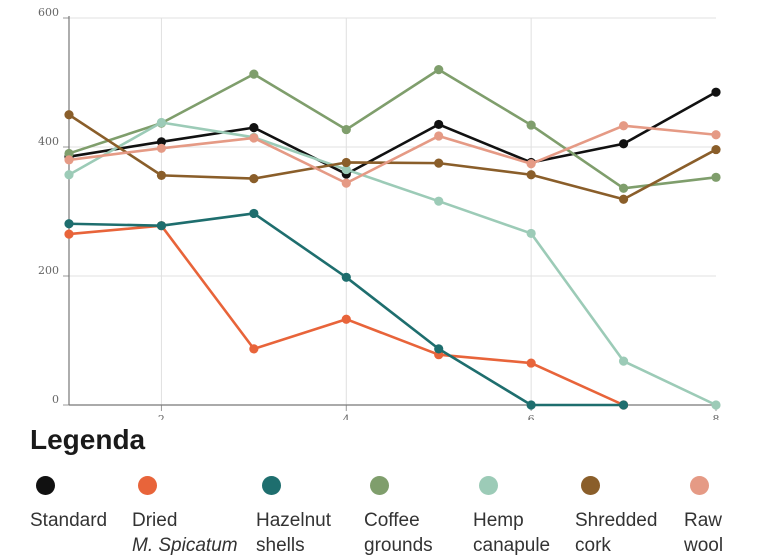 This screenshot has height=559, width=764. What do you see at coordinates (704, 545) in the screenshot?
I see `legend-label-line: wool` at bounding box center [704, 545].